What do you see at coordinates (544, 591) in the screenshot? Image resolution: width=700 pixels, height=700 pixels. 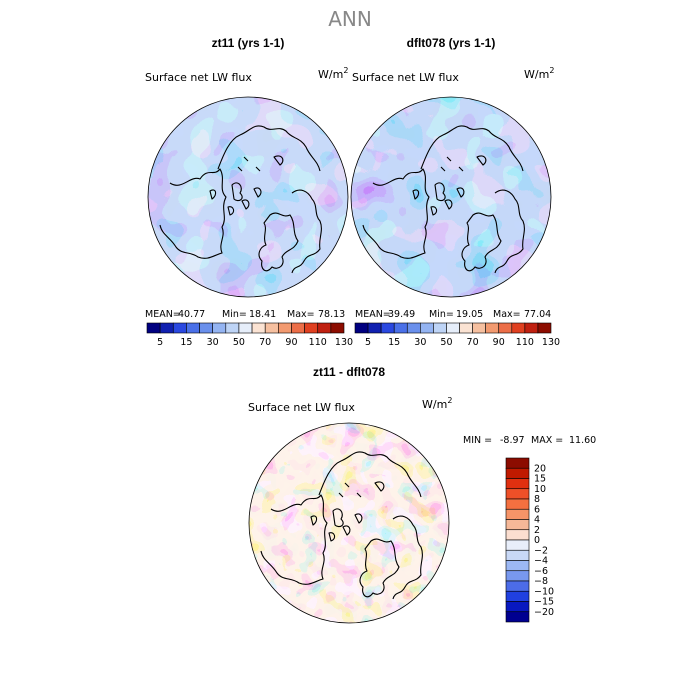 I see `colorbar-tick-label: −10` at bounding box center [544, 591].